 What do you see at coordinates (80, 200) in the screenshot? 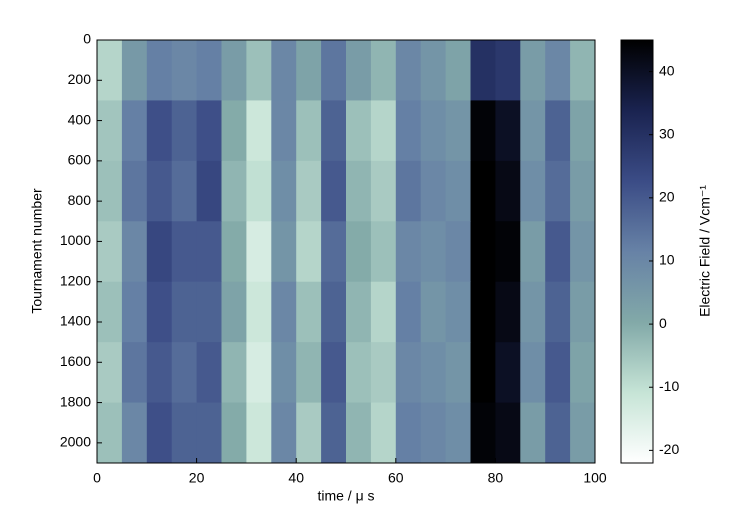
I see `y-tick-label: 800` at bounding box center [80, 200].